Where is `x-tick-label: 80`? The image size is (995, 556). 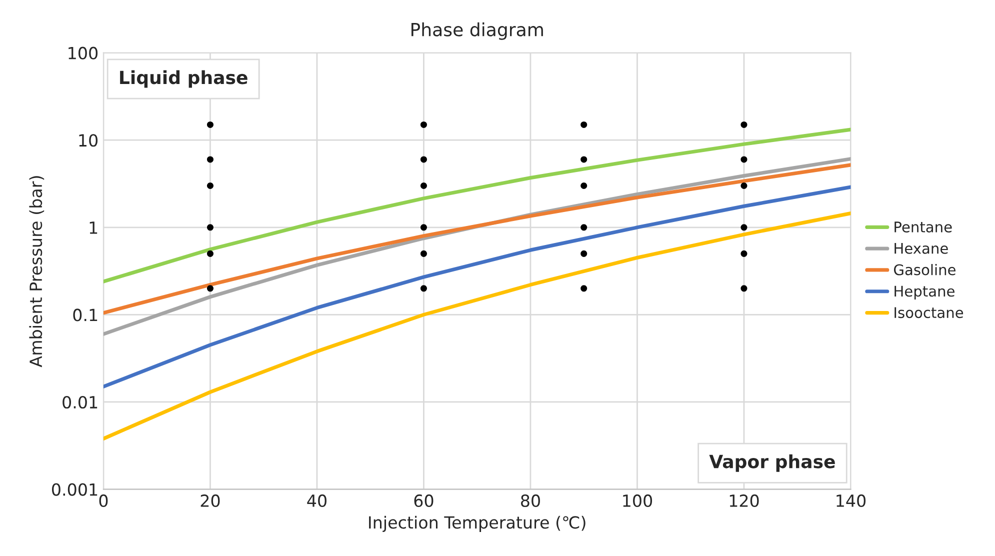 x-tick-label: 80 is located at coordinates (530, 501).